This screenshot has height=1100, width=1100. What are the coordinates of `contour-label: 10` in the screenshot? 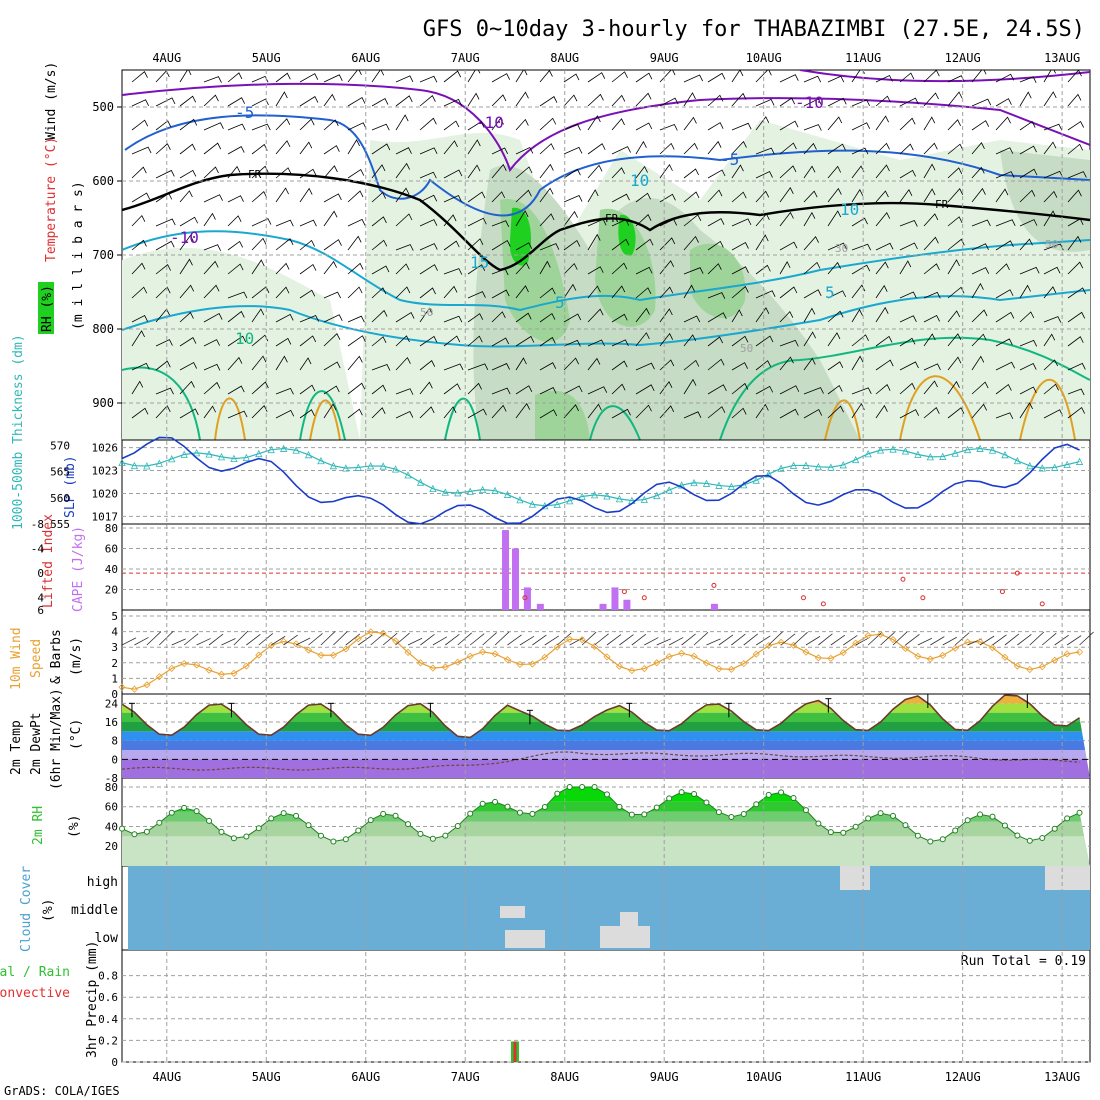 It's located at (639, 180).